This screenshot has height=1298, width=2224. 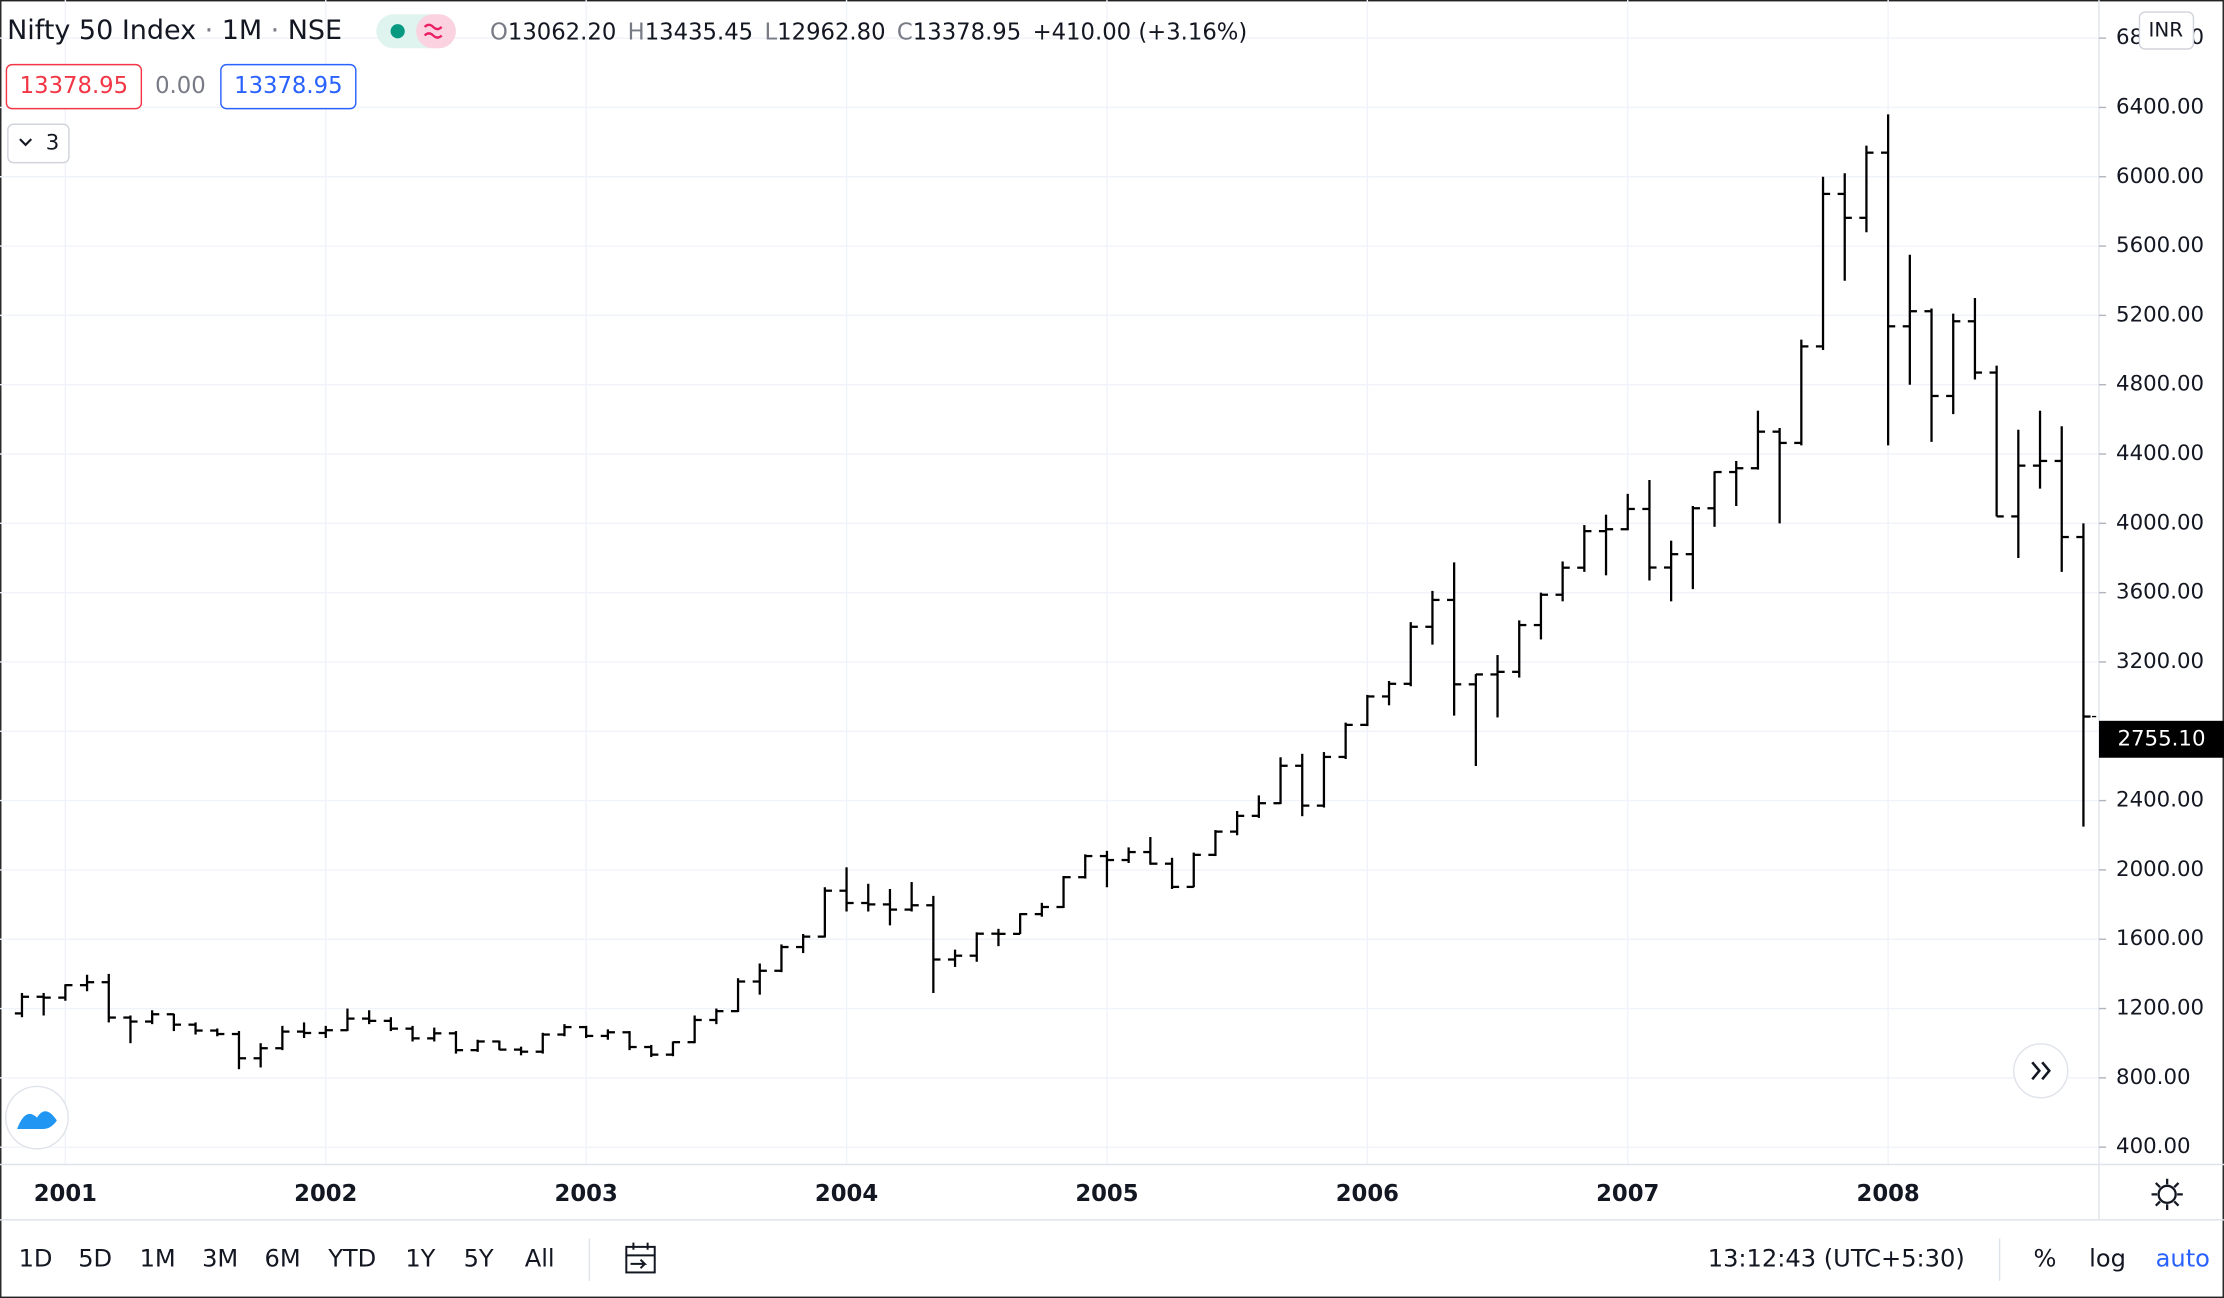 I want to click on interval: 1M, so click(x=242, y=30).